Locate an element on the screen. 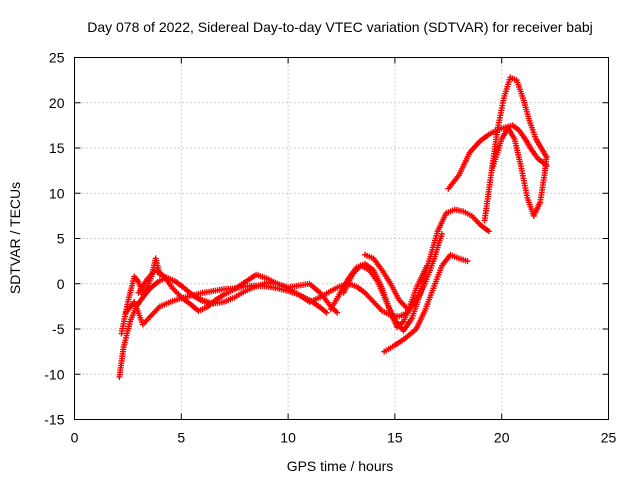  y-tick-label: 0 is located at coordinates (61, 284).